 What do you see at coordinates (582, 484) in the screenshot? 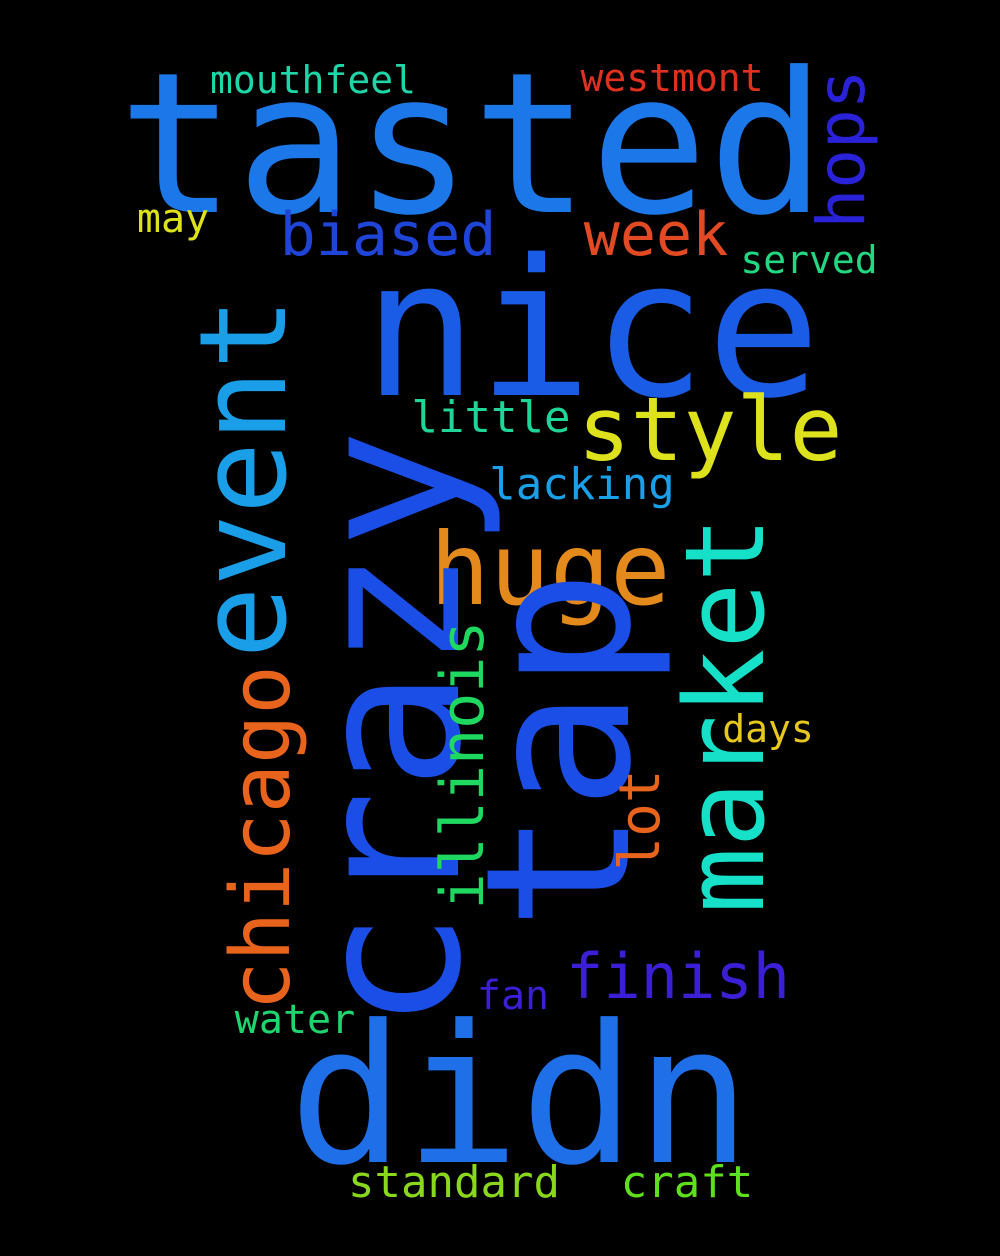
I see `word-lacking: lacking` at bounding box center [582, 484].